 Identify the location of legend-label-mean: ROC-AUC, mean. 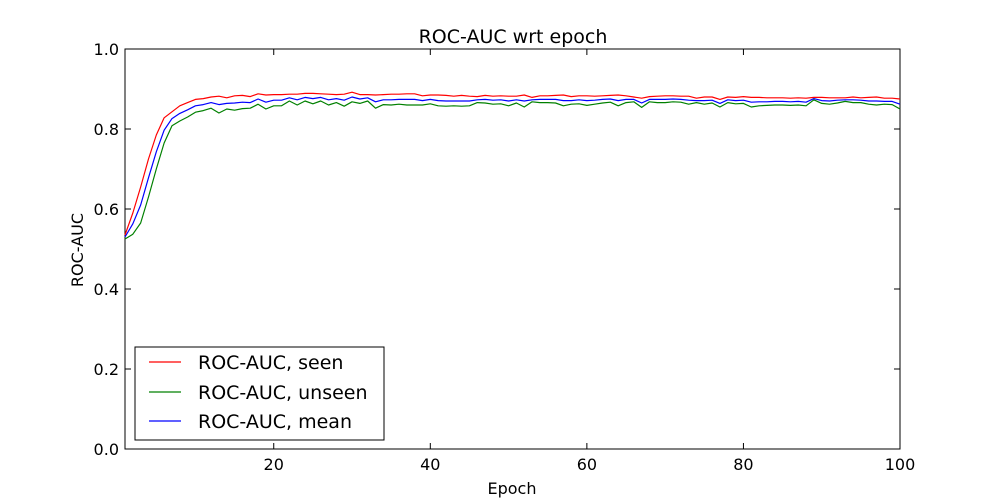
(275, 422).